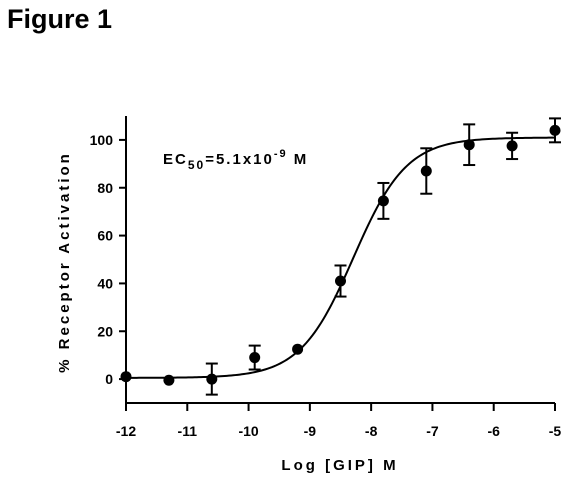 Image resolution: width=578 pixels, height=488 pixels. What do you see at coordinates (105, 283) in the screenshot?
I see `y-tick-label: 40` at bounding box center [105, 283].